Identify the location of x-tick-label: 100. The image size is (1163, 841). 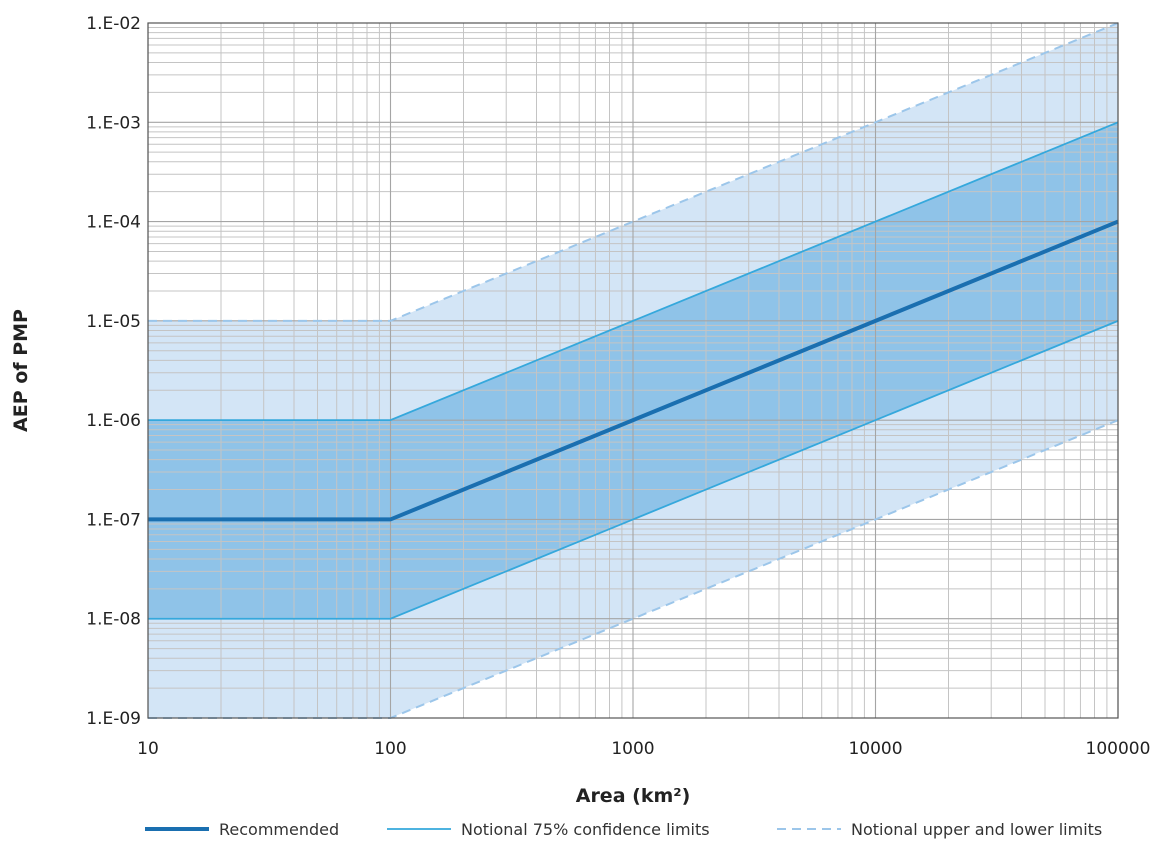
(390, 749).